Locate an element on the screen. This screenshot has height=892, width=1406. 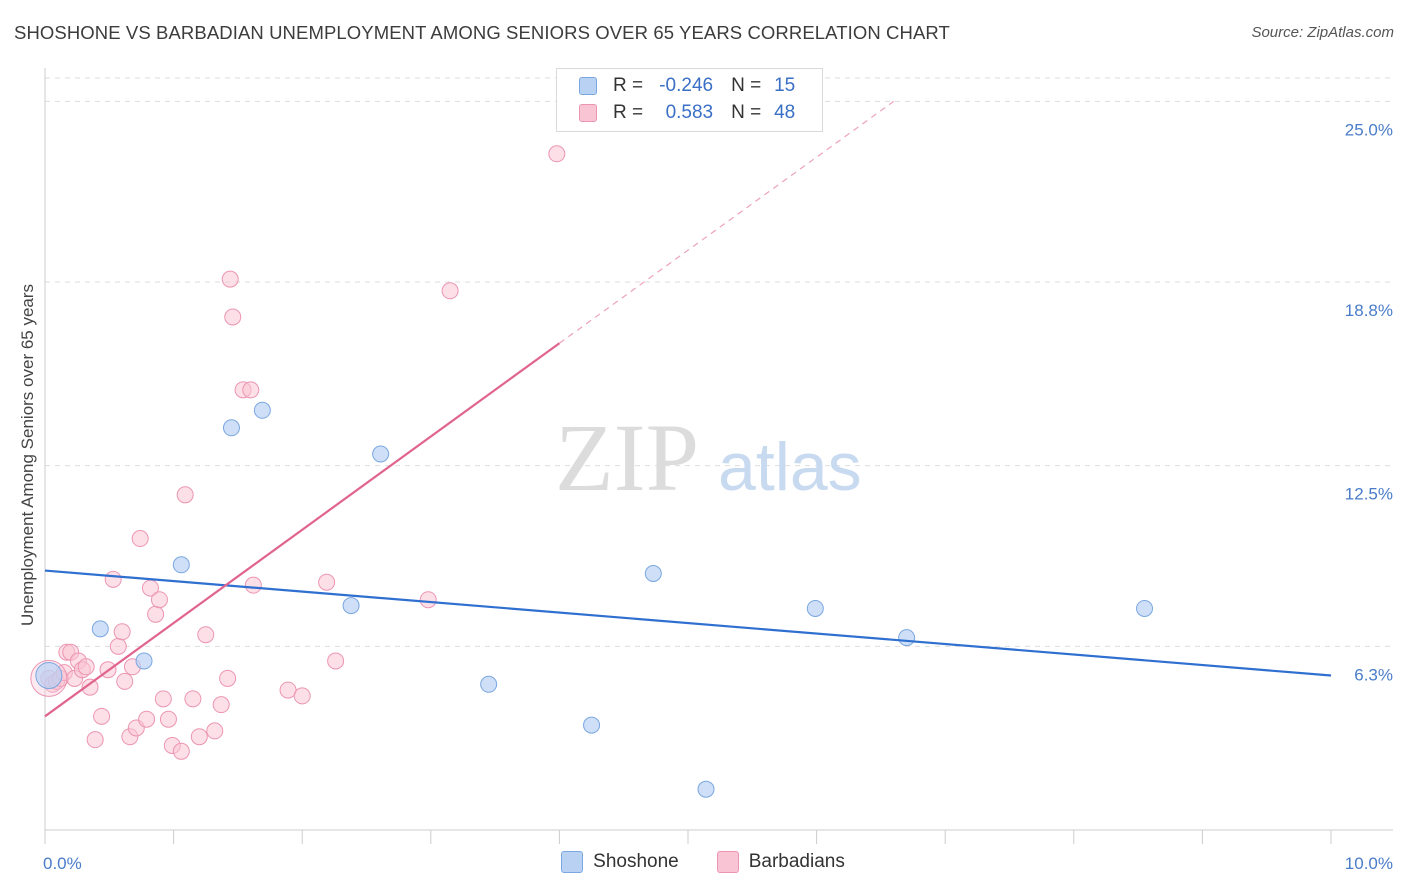
chart-source: Source: ZipAtlas.com is located at coordinates (1322, 32).